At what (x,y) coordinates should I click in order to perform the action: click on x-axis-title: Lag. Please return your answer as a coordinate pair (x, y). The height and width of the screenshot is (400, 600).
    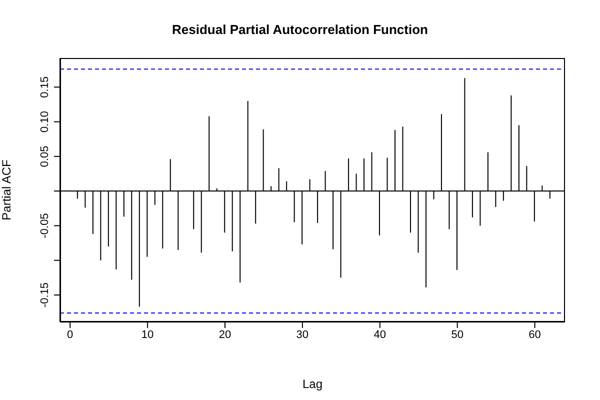
    Looking at the image, I should click on (312, 384).